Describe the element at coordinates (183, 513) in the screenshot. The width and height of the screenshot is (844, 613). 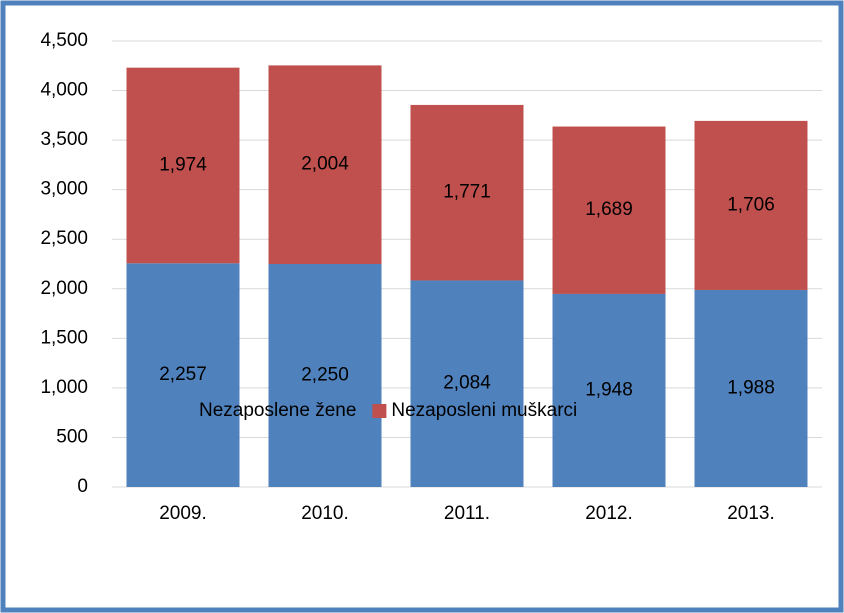
I see `x-tick-label: 2009.` at that location.